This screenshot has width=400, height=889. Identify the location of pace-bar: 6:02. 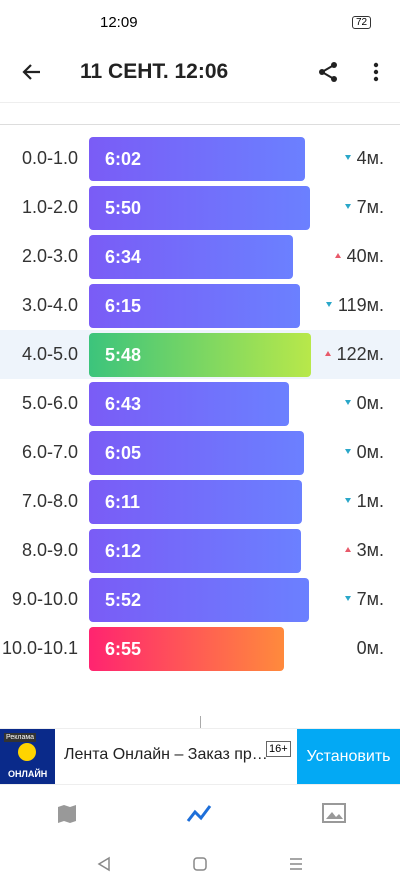
(197, 159).